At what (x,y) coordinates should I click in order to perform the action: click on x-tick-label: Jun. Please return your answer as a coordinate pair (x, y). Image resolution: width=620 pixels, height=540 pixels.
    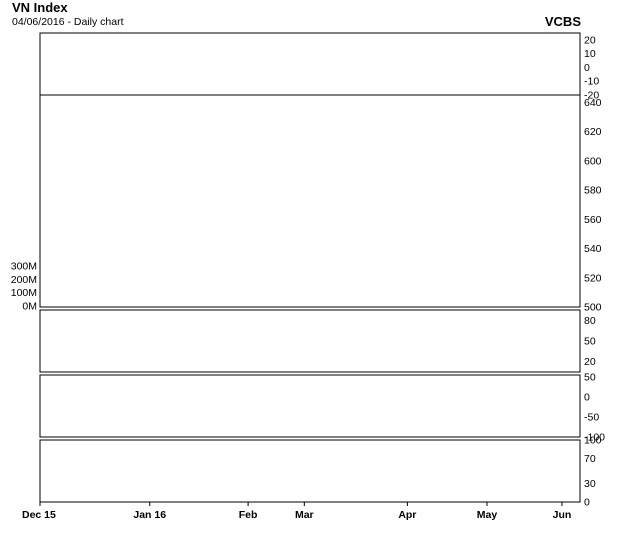
    Looking at the image, I should click on (562, 515).